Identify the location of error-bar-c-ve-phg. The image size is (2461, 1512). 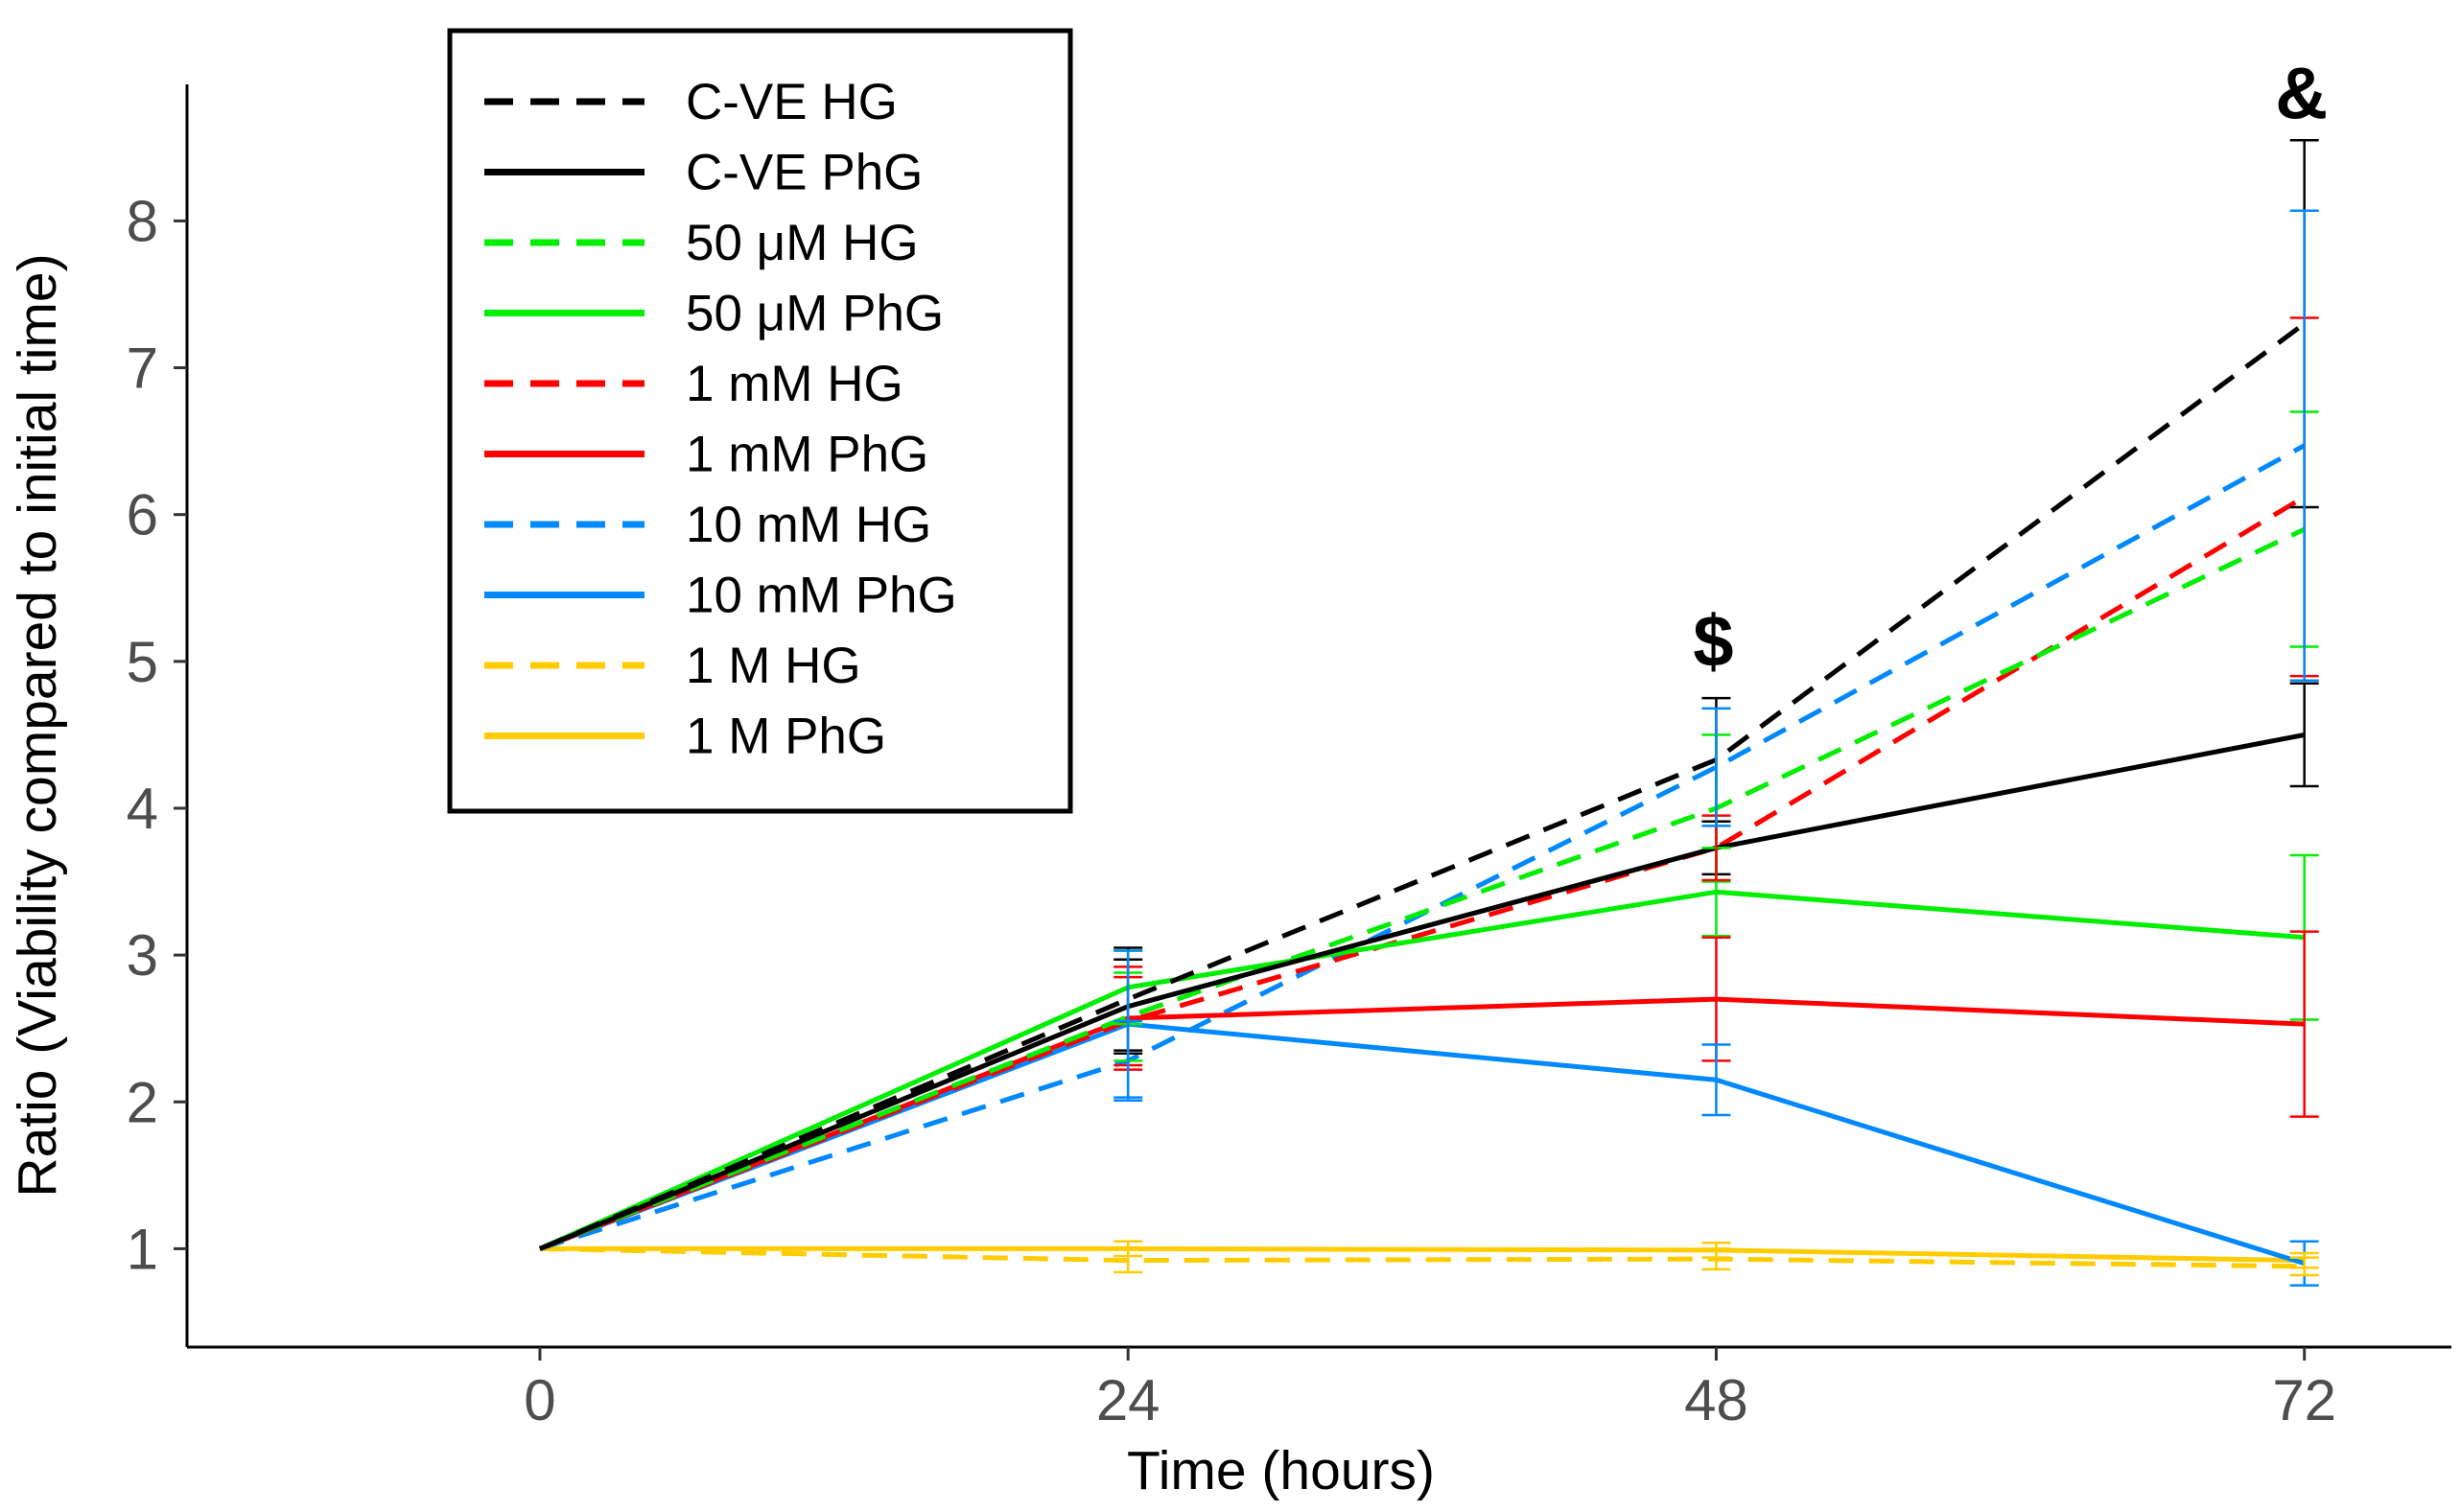
(2304, 735).